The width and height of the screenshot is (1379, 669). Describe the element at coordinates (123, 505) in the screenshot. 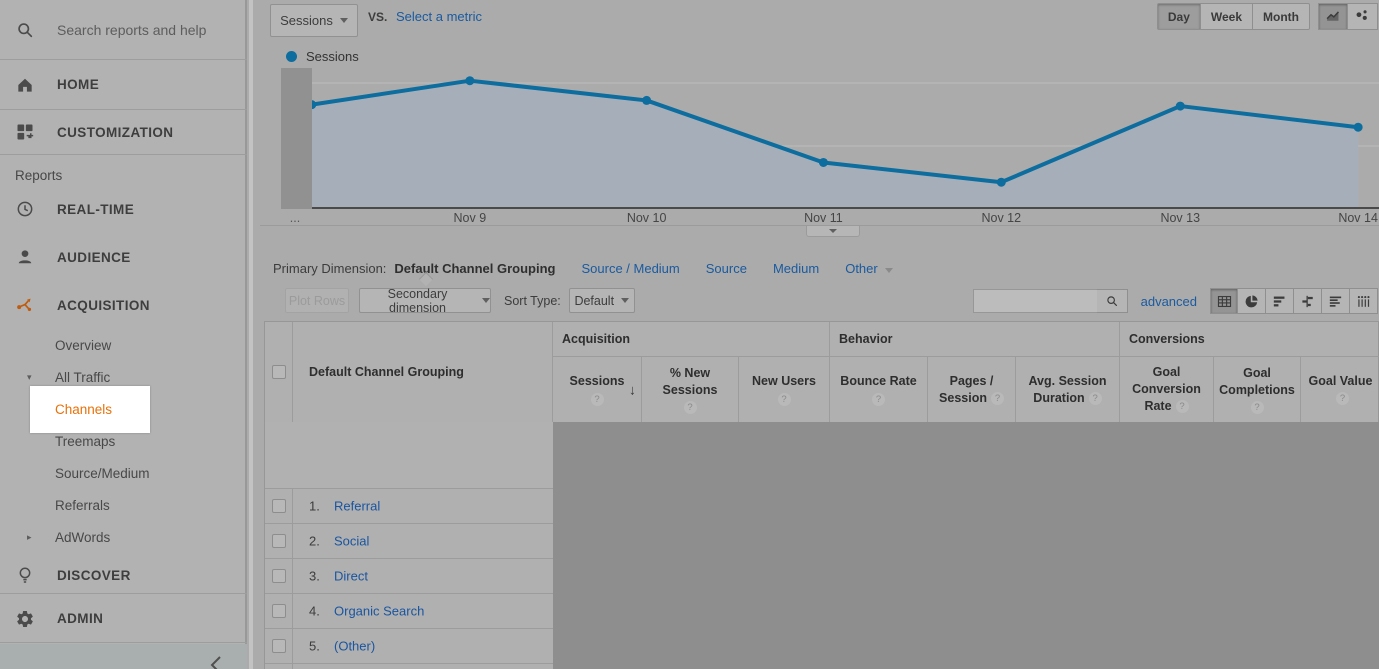

I see `sidebar-item-referrals: Referrals` at that location.